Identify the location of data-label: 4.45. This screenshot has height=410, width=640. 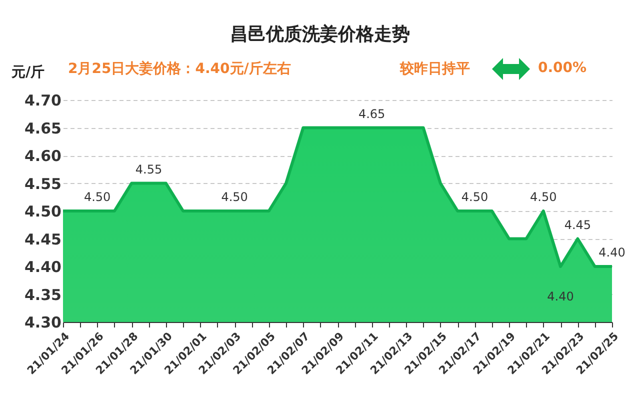
(578, 225).